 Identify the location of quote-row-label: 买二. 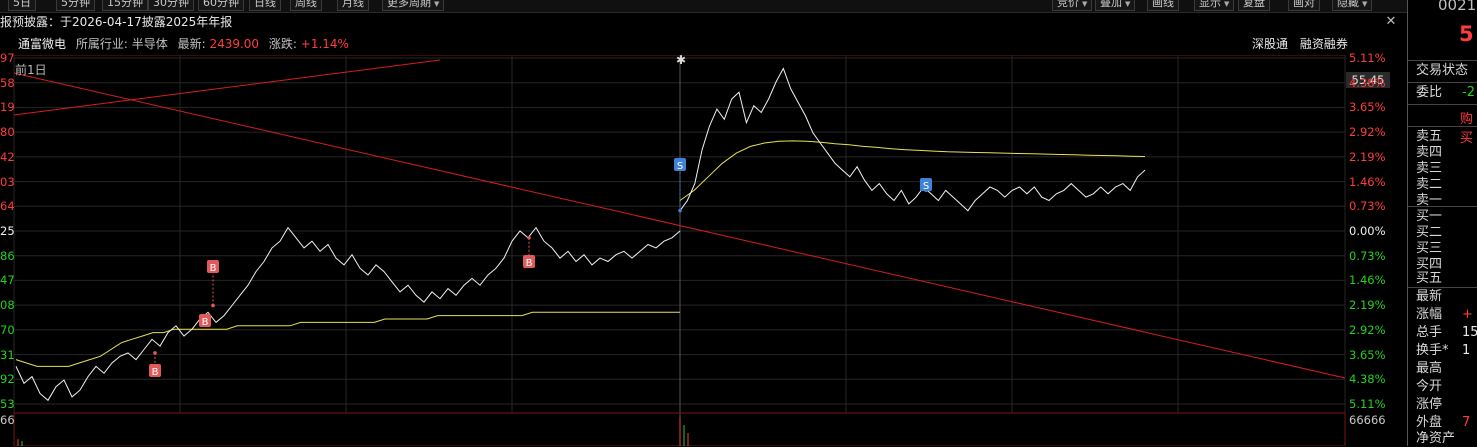
(1429, 232).